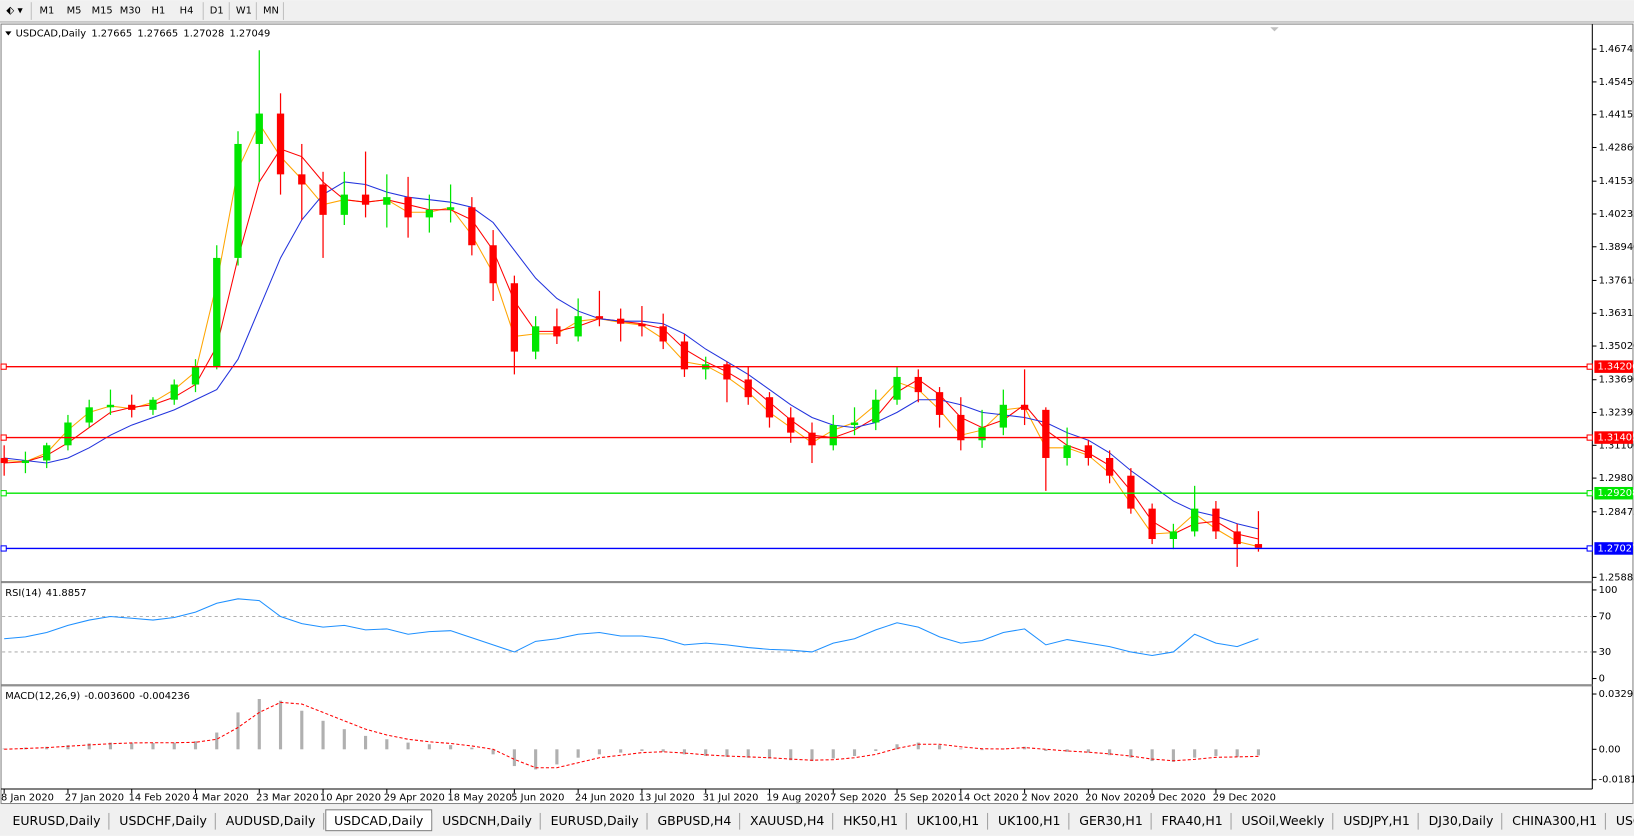 The image size is (1634, 836). I want to click on tab: USDCAD,Daily, so click(379, 820).